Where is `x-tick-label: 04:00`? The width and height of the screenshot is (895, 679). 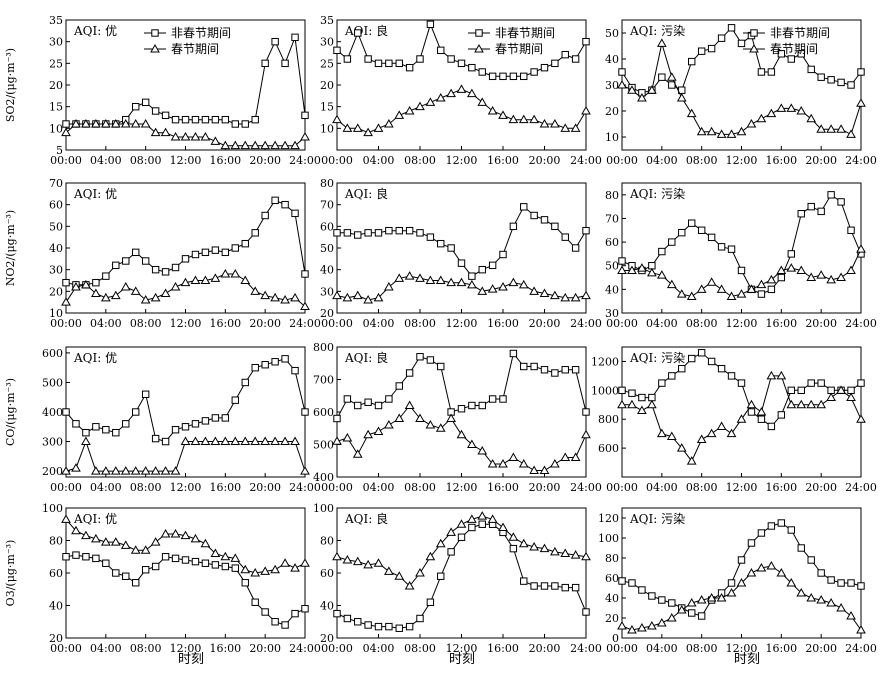 x-tick-label: 04:00 is located at coordinates (379, 487).